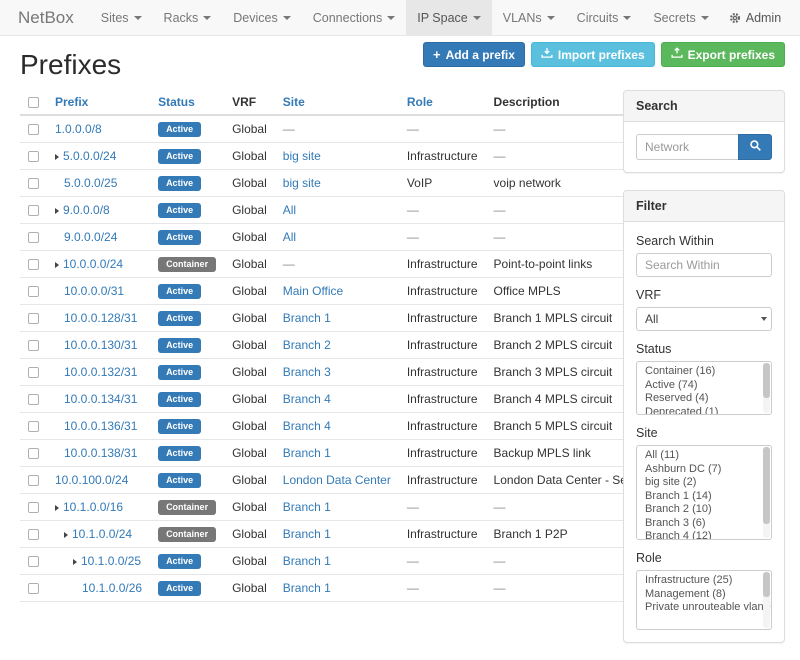 Image resolution: width=800 pixels, height=660 pixels. What do you see at coordinates (708, 607) in the screenshot?
I see `listbox-option: Private unrouteable vlan (0)` at bounding box center [708, 607].